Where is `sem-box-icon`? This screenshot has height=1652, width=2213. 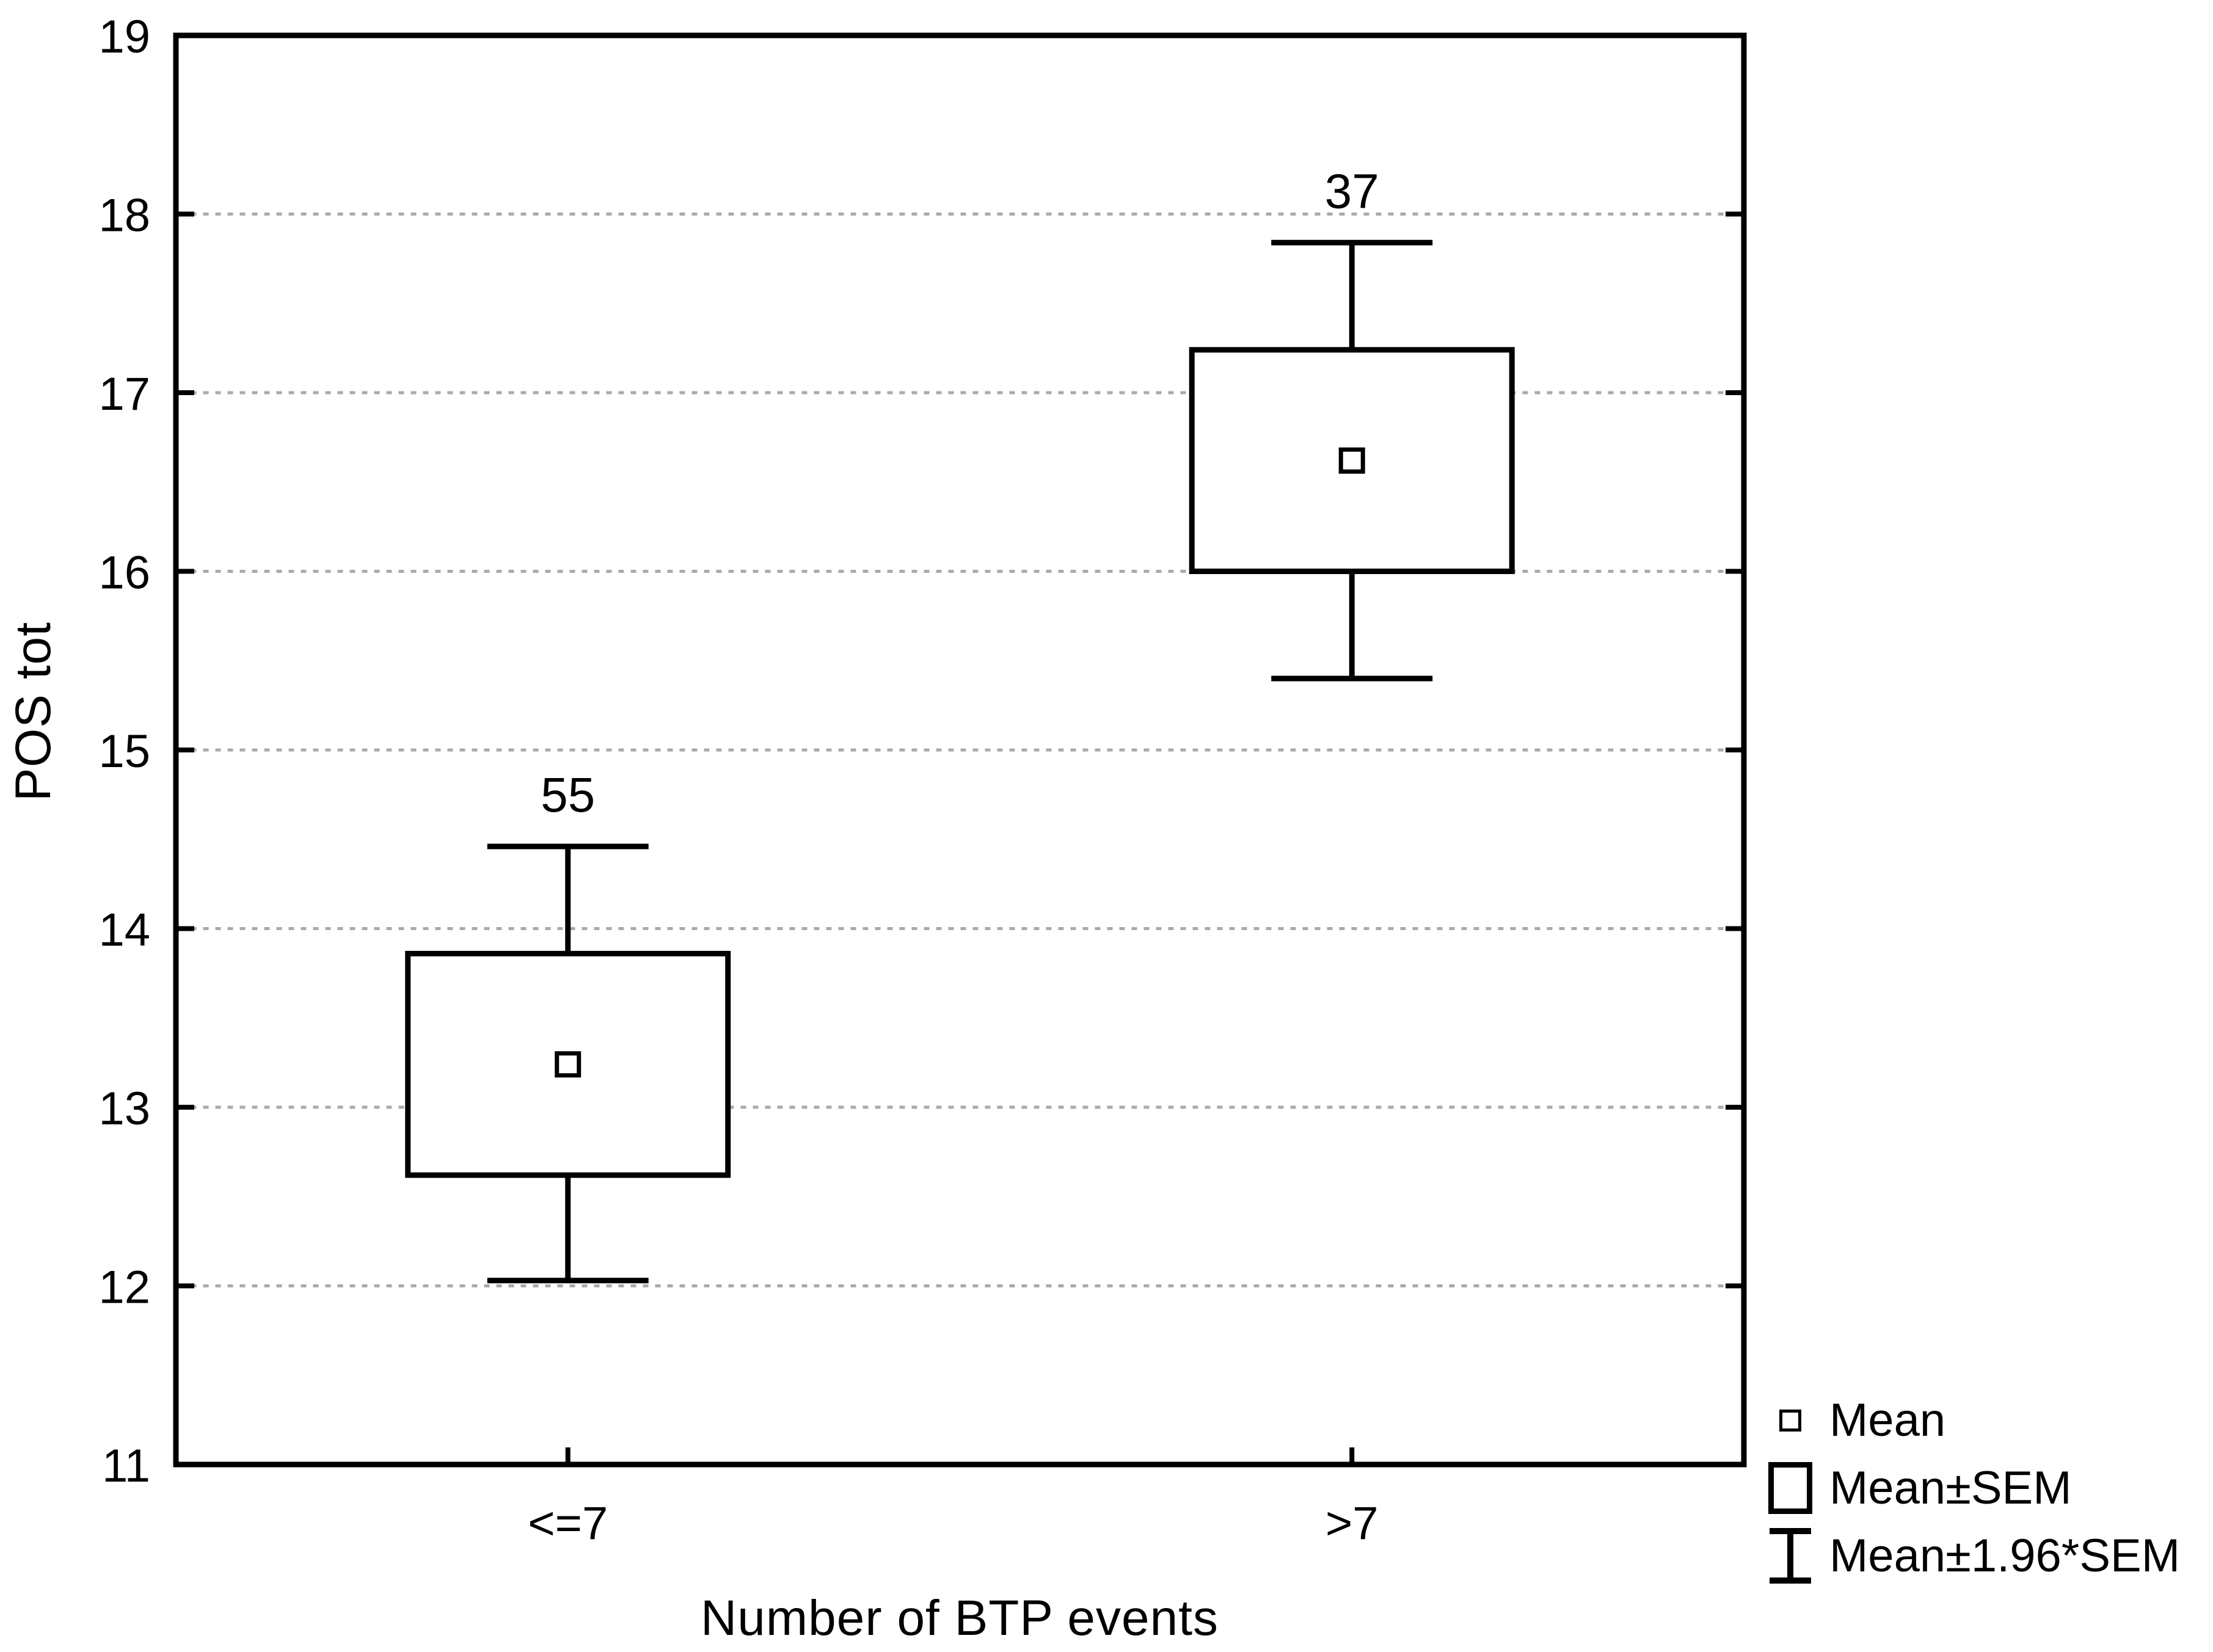 sem-box-icon is located at coordinates (1790, 1488).